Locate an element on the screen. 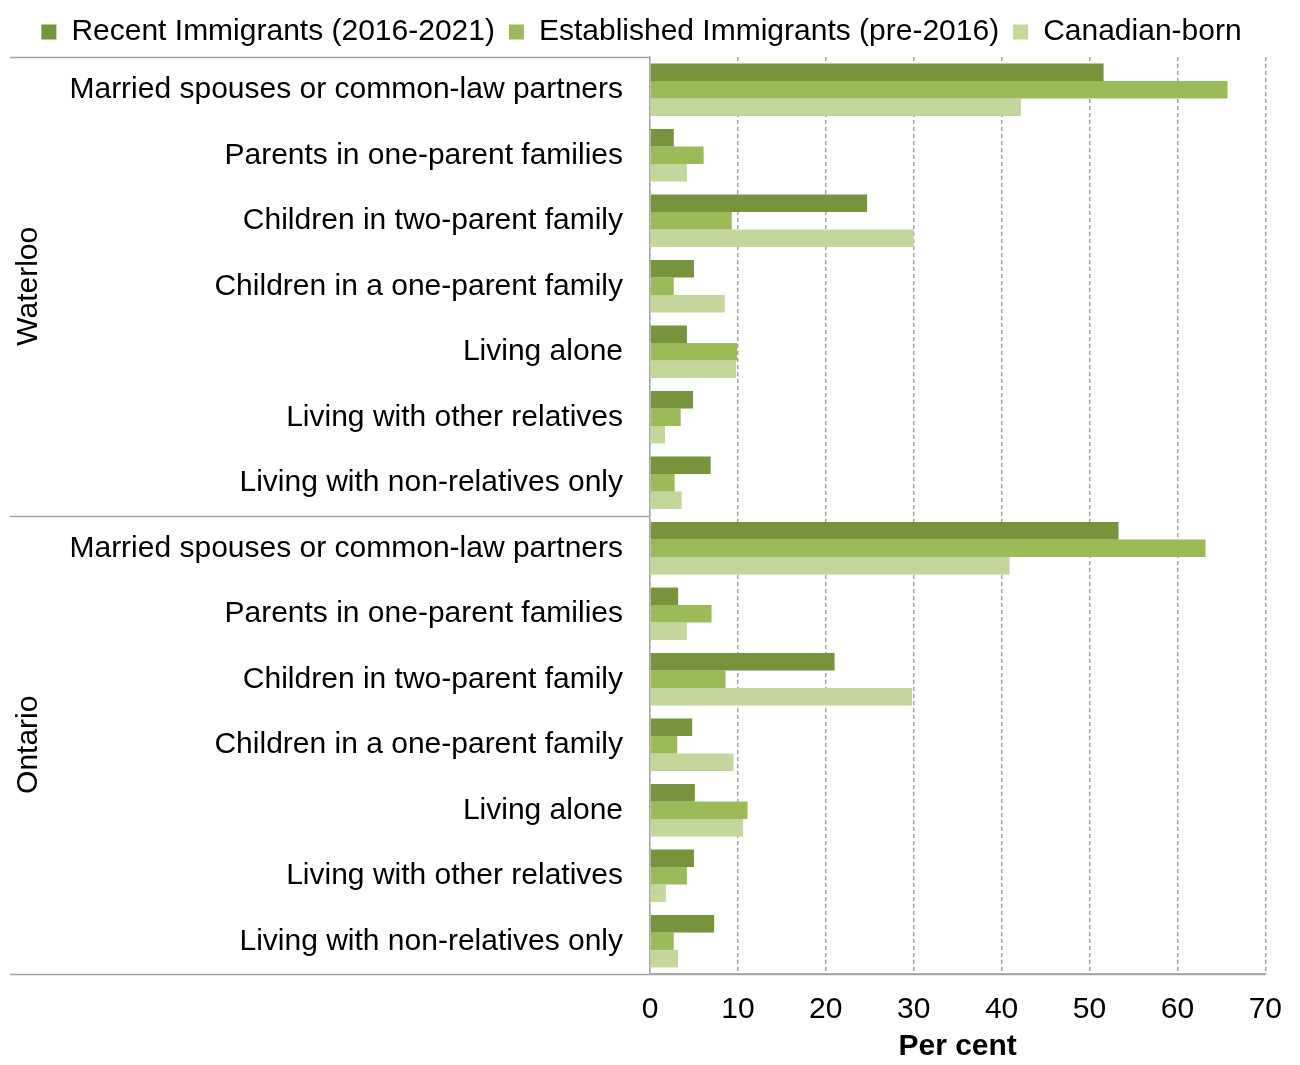  x-tick-label: 0 is located at coordinates (650, 1008).